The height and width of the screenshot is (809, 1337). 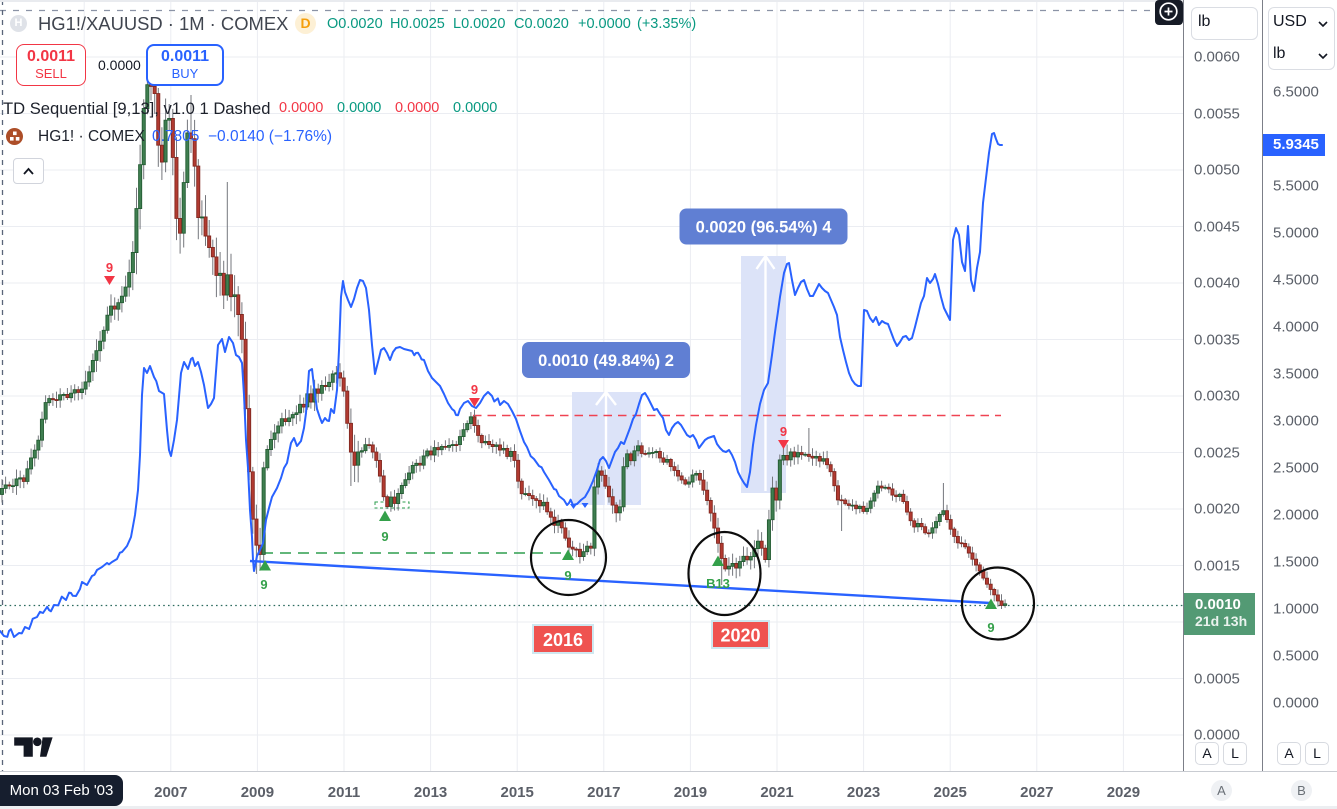 I want to click on svg-text: 2020, so click(x=740, y=636).